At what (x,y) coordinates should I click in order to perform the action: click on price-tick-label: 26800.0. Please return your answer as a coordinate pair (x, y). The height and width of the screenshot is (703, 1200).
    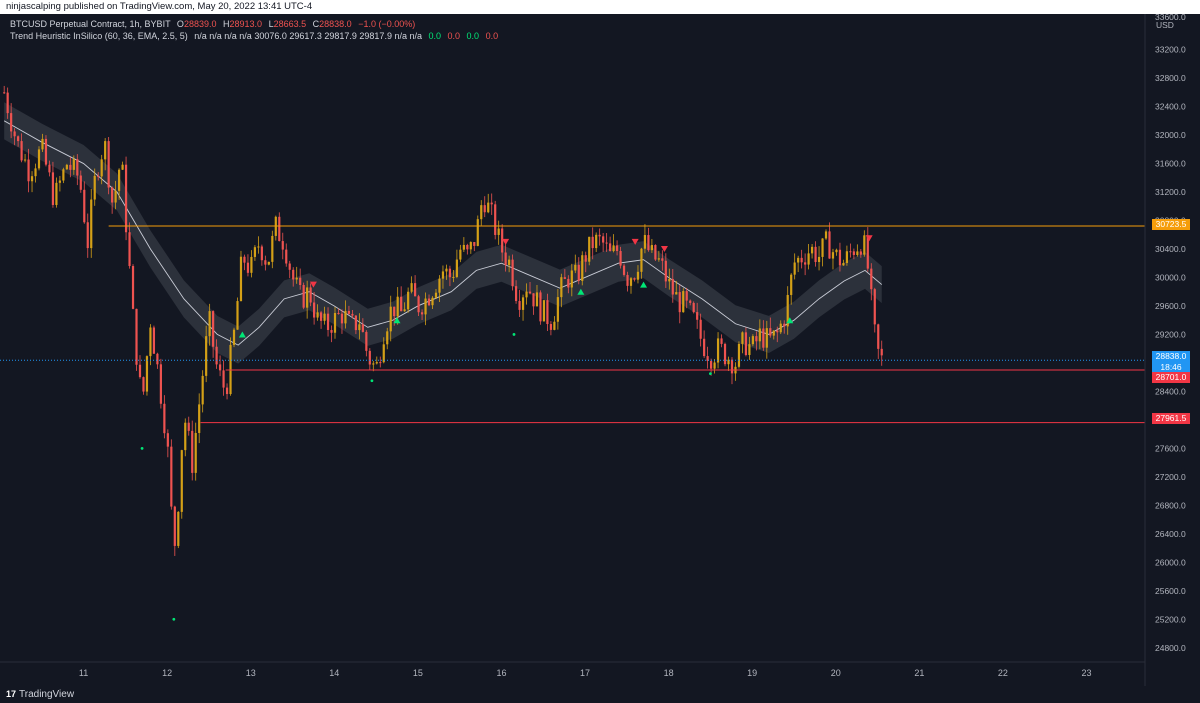
    Looking at the image, I should click on (1170, 505).